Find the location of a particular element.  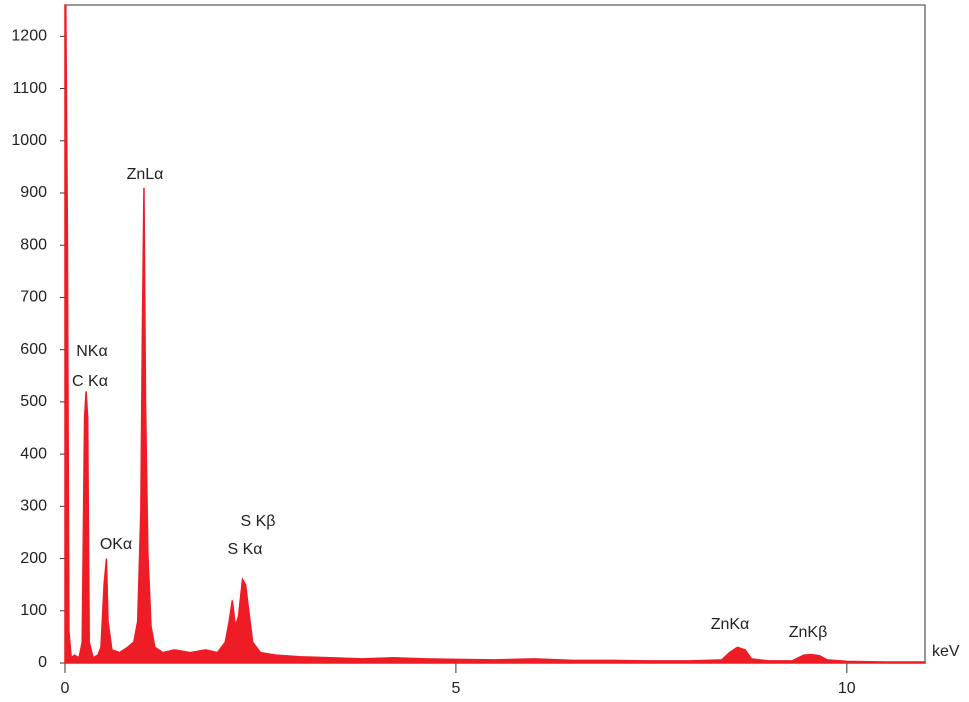

y-tick-label: 200 is located at coordinates (33, 558).